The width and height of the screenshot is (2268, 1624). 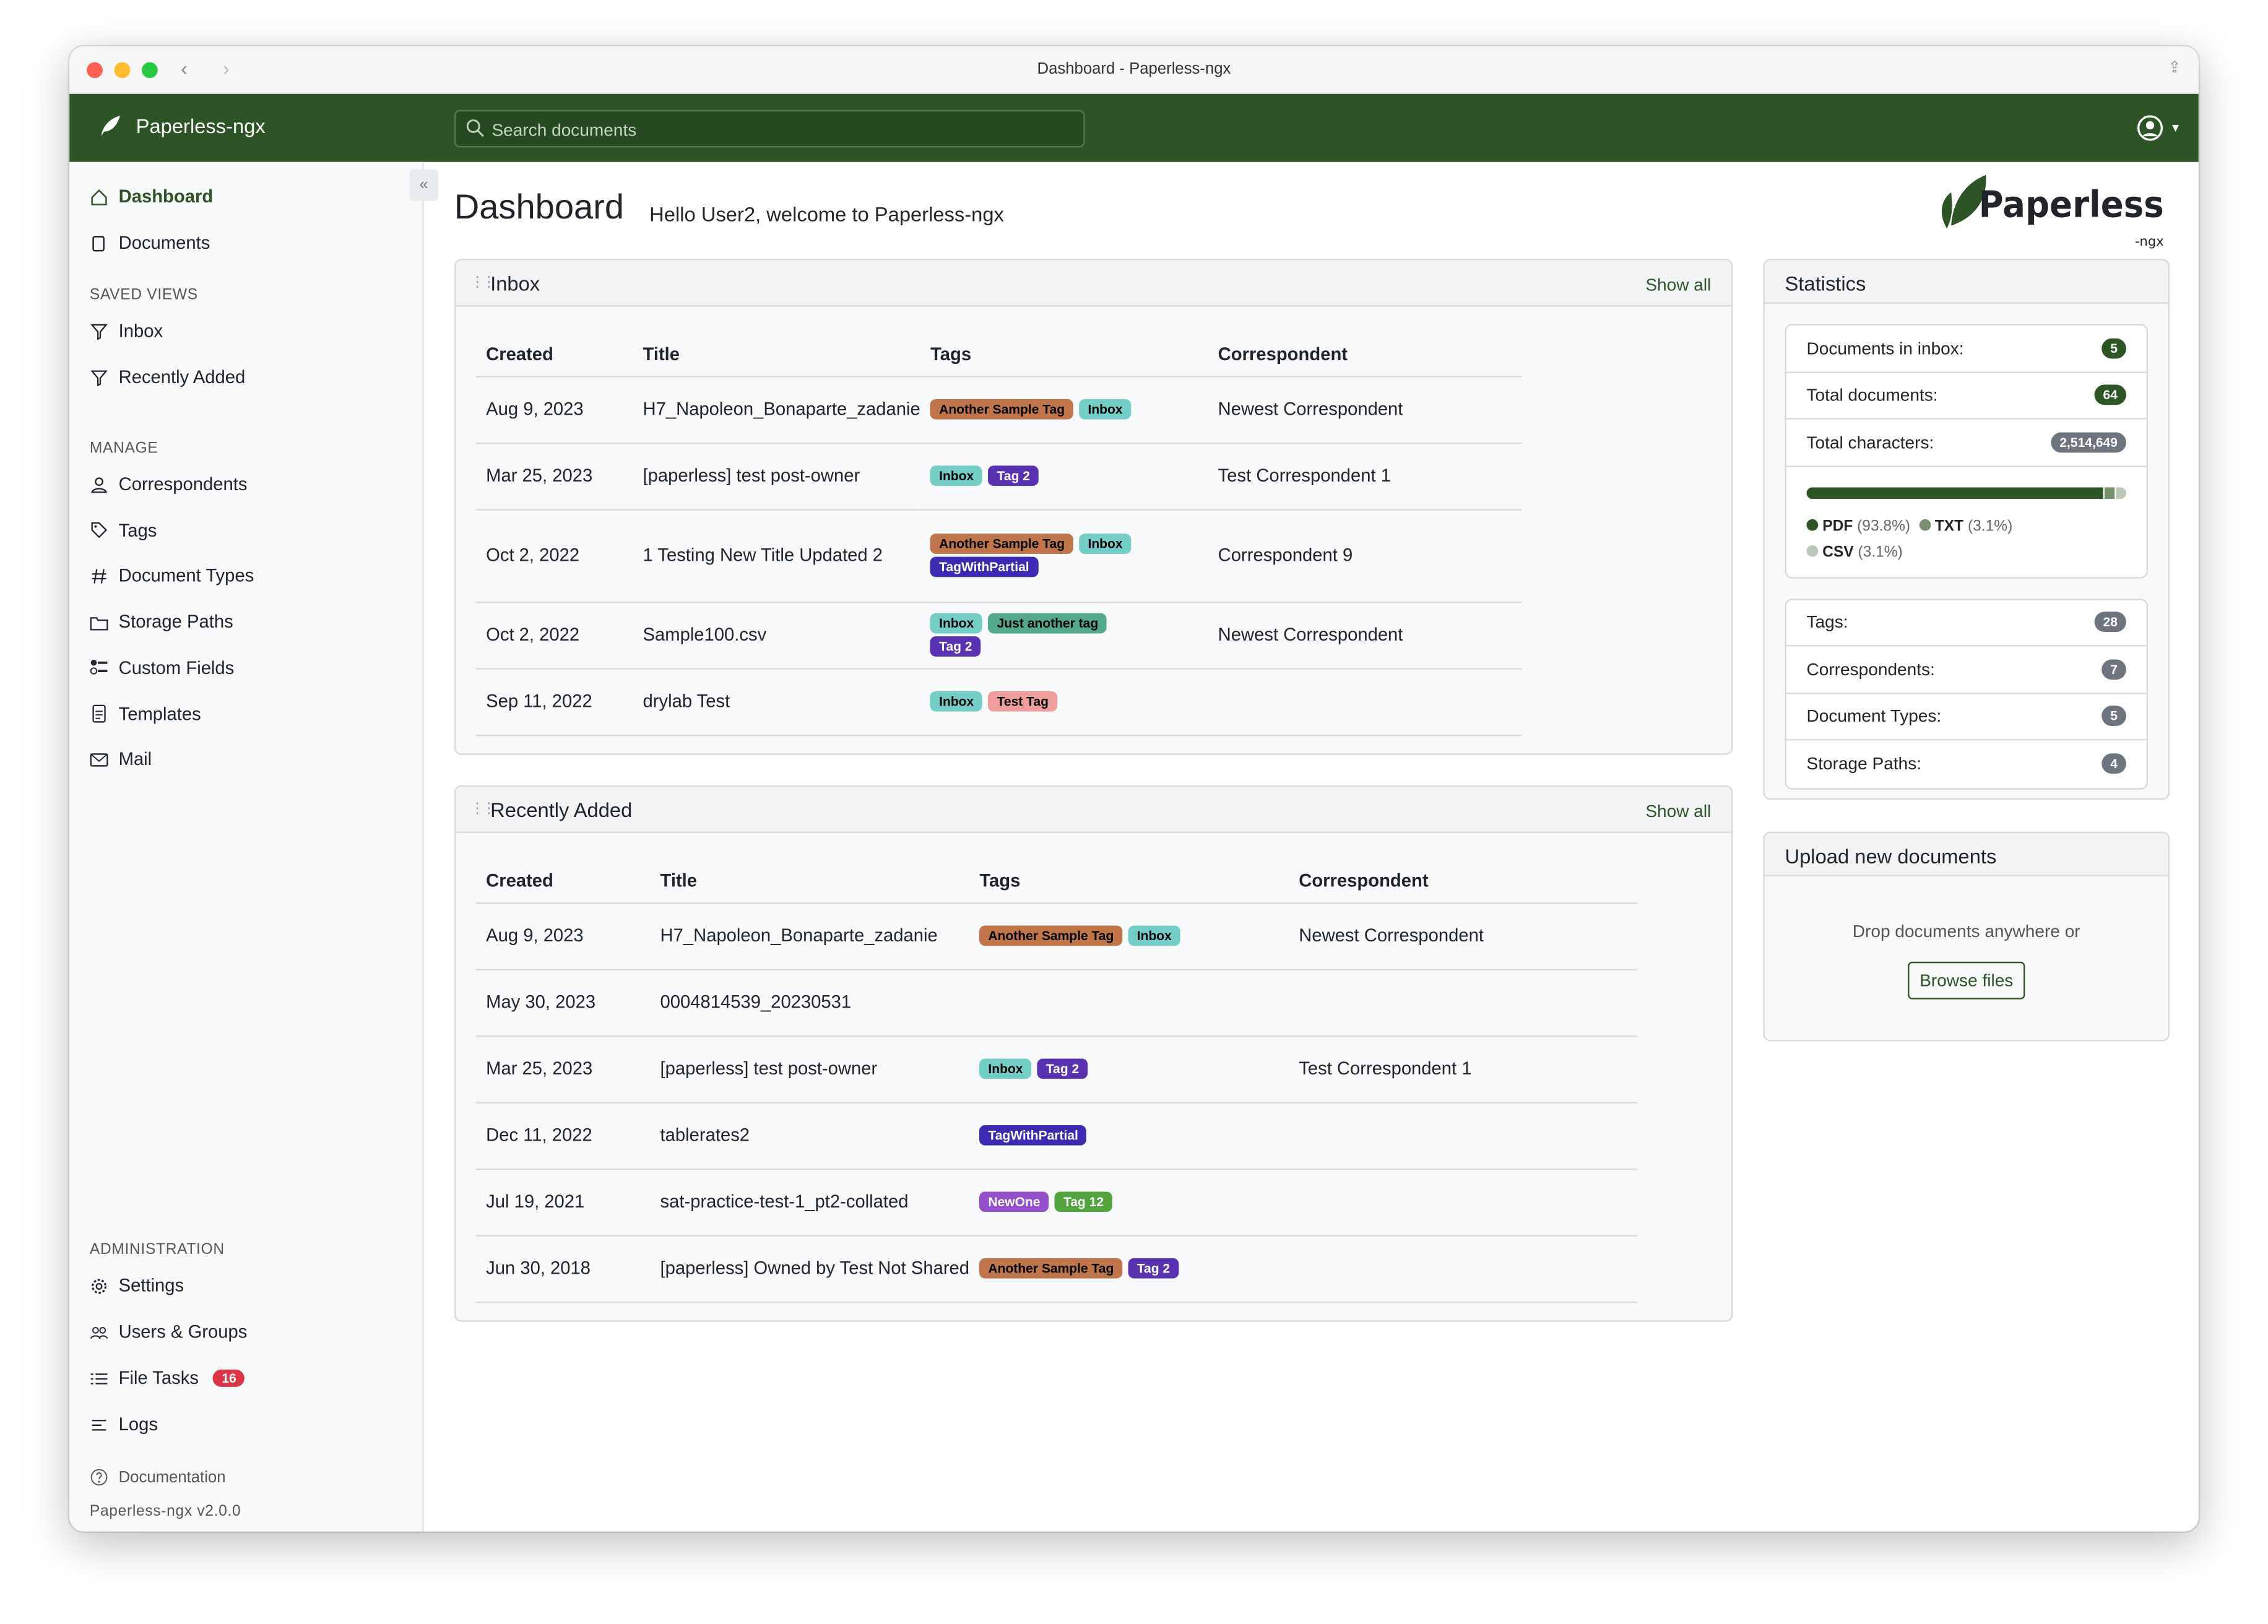 What do you see at coordinates (167, 377) in the screenshot?
I see `sidebar-item-recently-added: Recently Added` at bounding box center [167, 377].